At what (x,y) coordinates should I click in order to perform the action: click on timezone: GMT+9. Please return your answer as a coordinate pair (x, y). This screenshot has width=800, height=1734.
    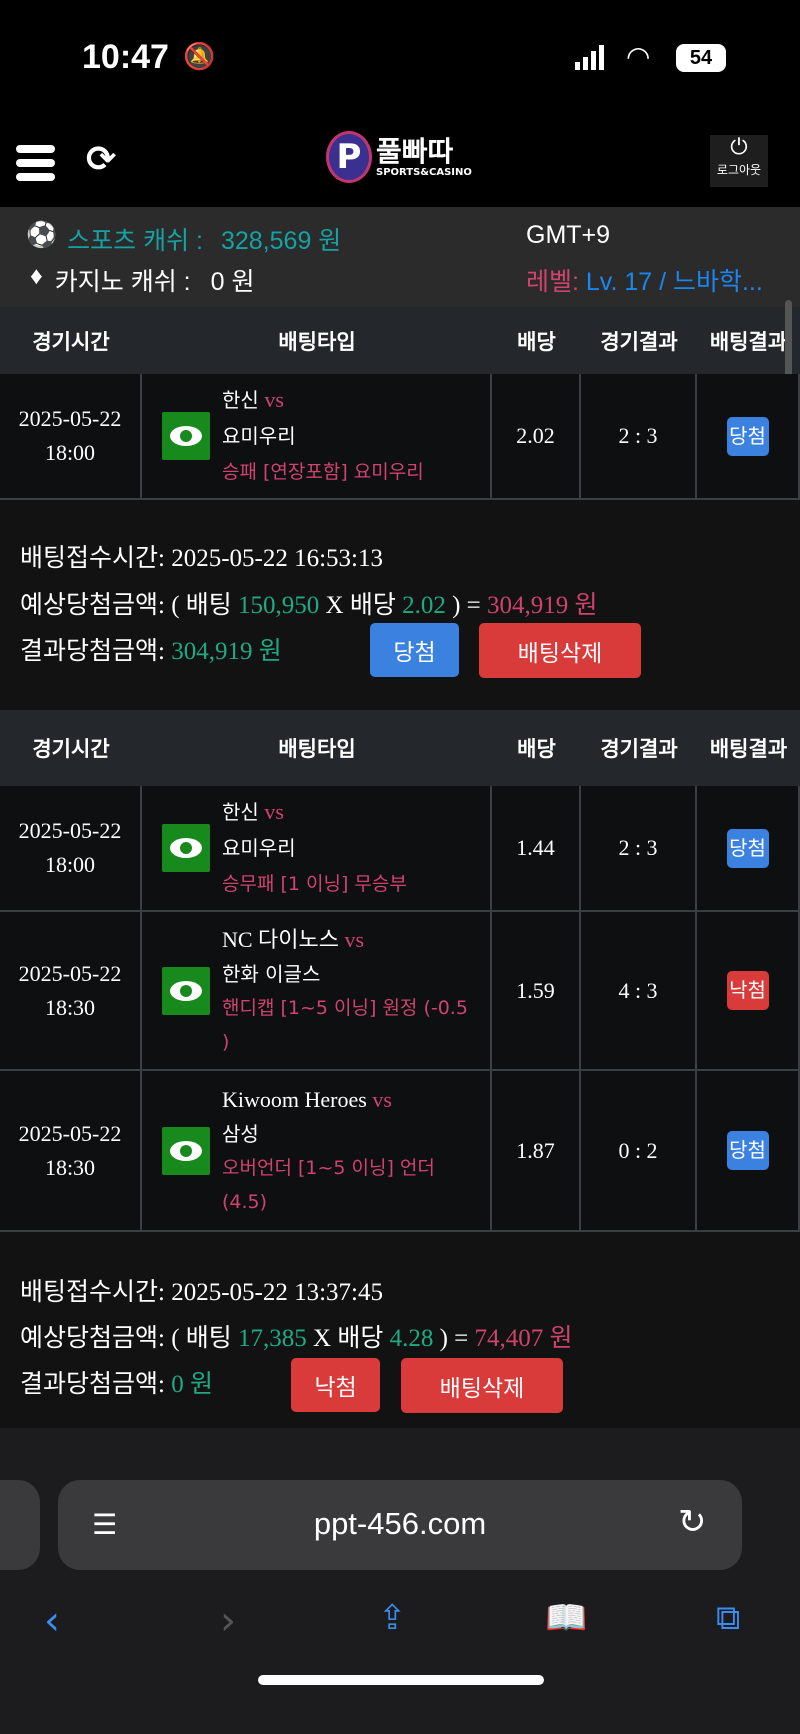
    Looking at the image, I should click on (568, 235).